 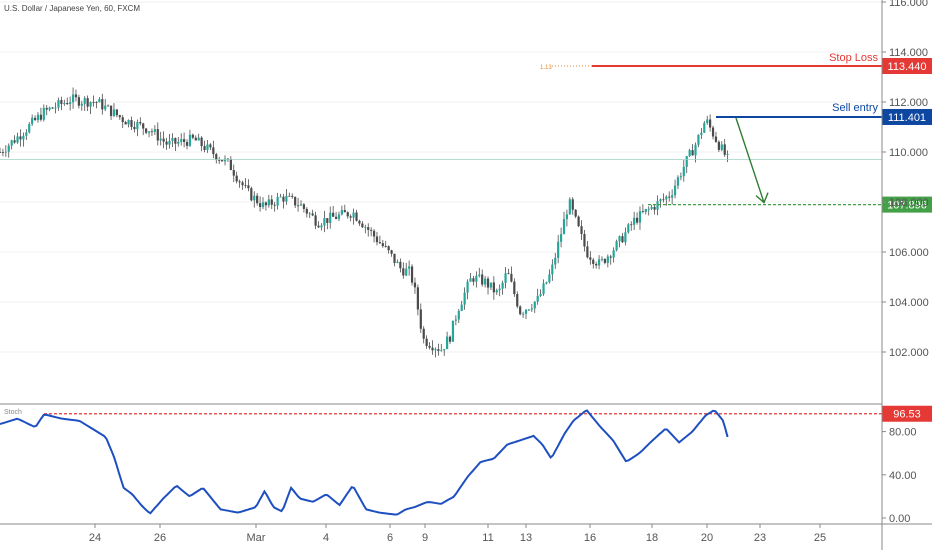 What do you see at coordinates (855, 108) in the screenshot?
I see `sell-entry-label: Sell entry` at bounding box center [855, 108].